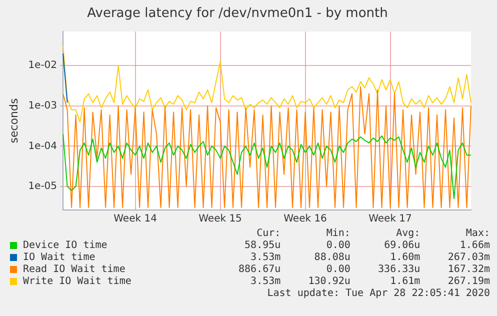 Image resolution: width=497 pixels, height=316 pixels. What do you see at coordinates (468, 258) in the screenshot?
I see `text: 267.03m` at bounding box center [468, 258].